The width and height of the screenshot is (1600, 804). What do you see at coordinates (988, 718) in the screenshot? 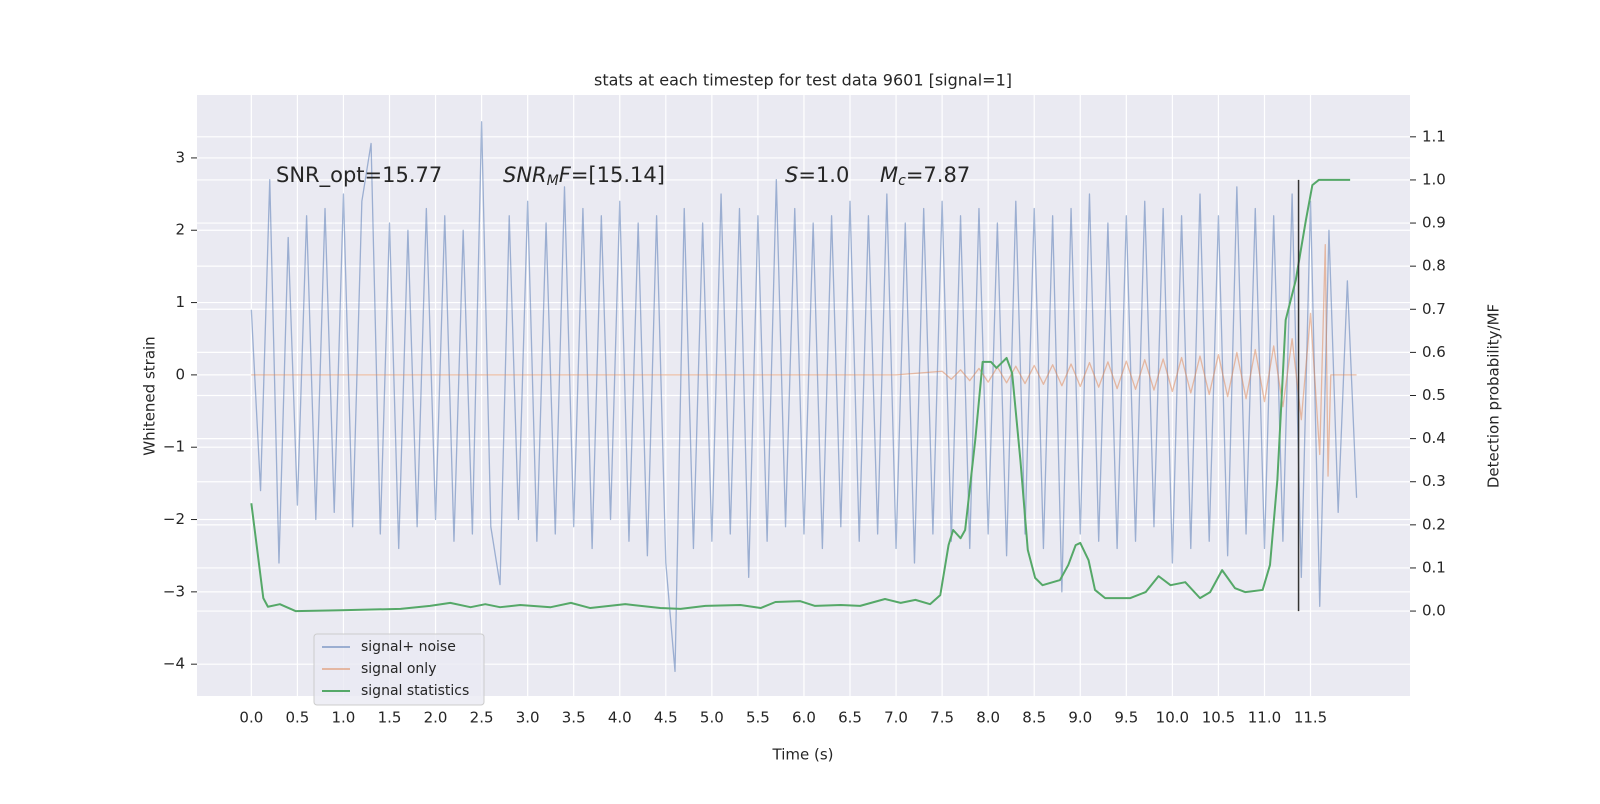
I see `x-tick-label: 8.0` at bounding box center [988, 718].